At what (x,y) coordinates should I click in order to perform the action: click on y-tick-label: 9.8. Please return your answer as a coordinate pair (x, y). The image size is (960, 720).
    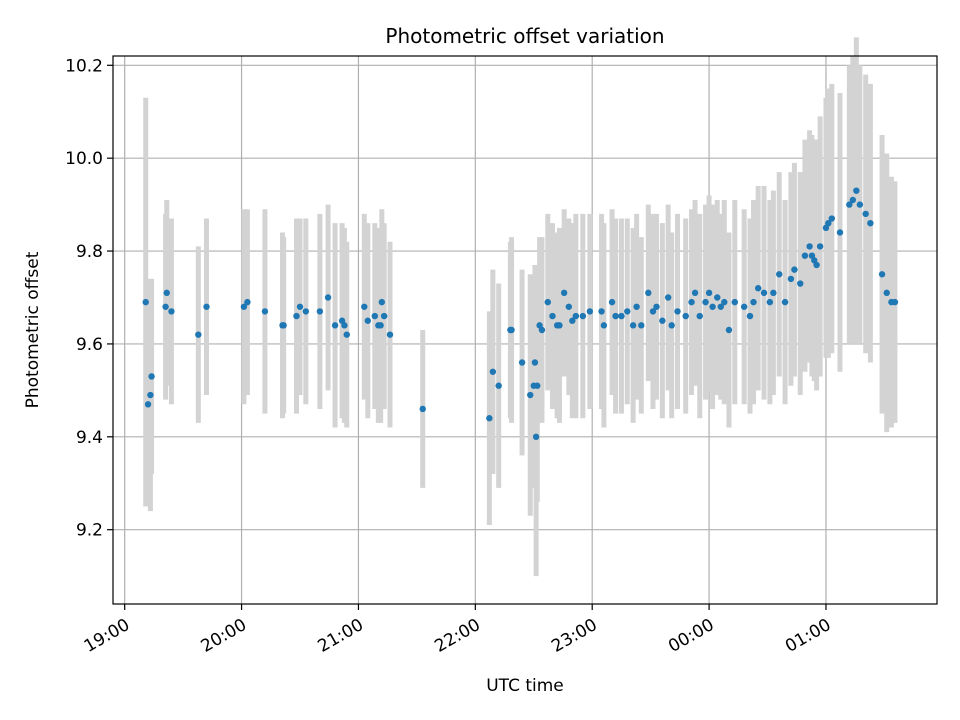
    Looking at the image, I should click on (89, 252).